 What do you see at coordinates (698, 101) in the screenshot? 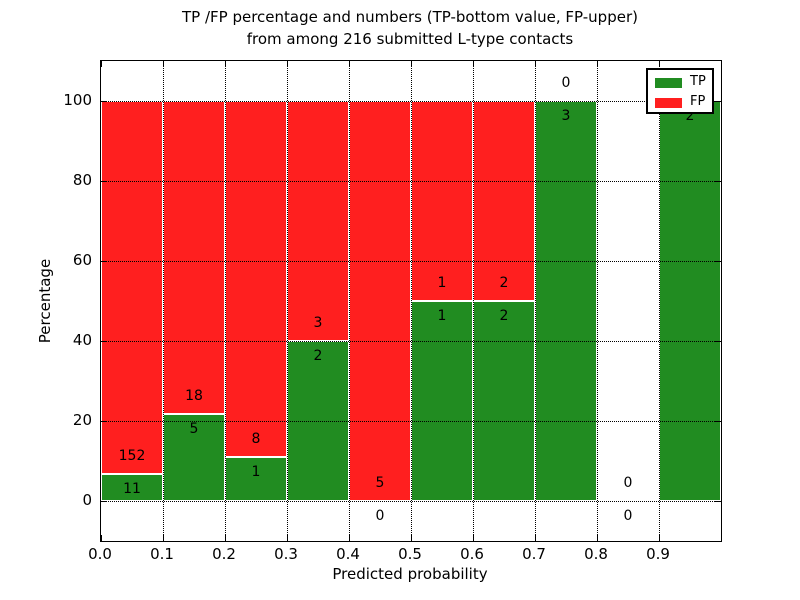
I see `legend-label-fp: FP` at bounding box center [698, 101].